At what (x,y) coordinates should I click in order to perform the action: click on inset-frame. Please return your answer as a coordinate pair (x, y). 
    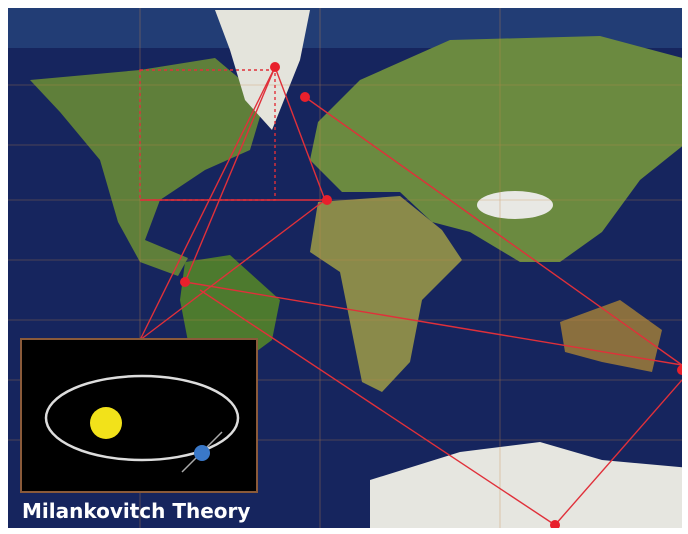
    Looking at the image, I should click on (139, 415).